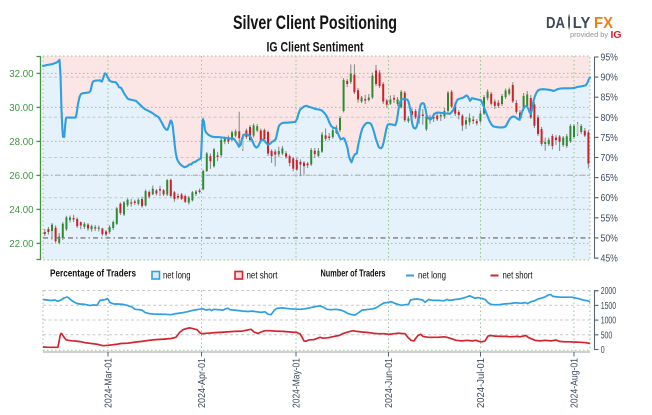  I want to click on svg-text: 75%, so click(610, 138).